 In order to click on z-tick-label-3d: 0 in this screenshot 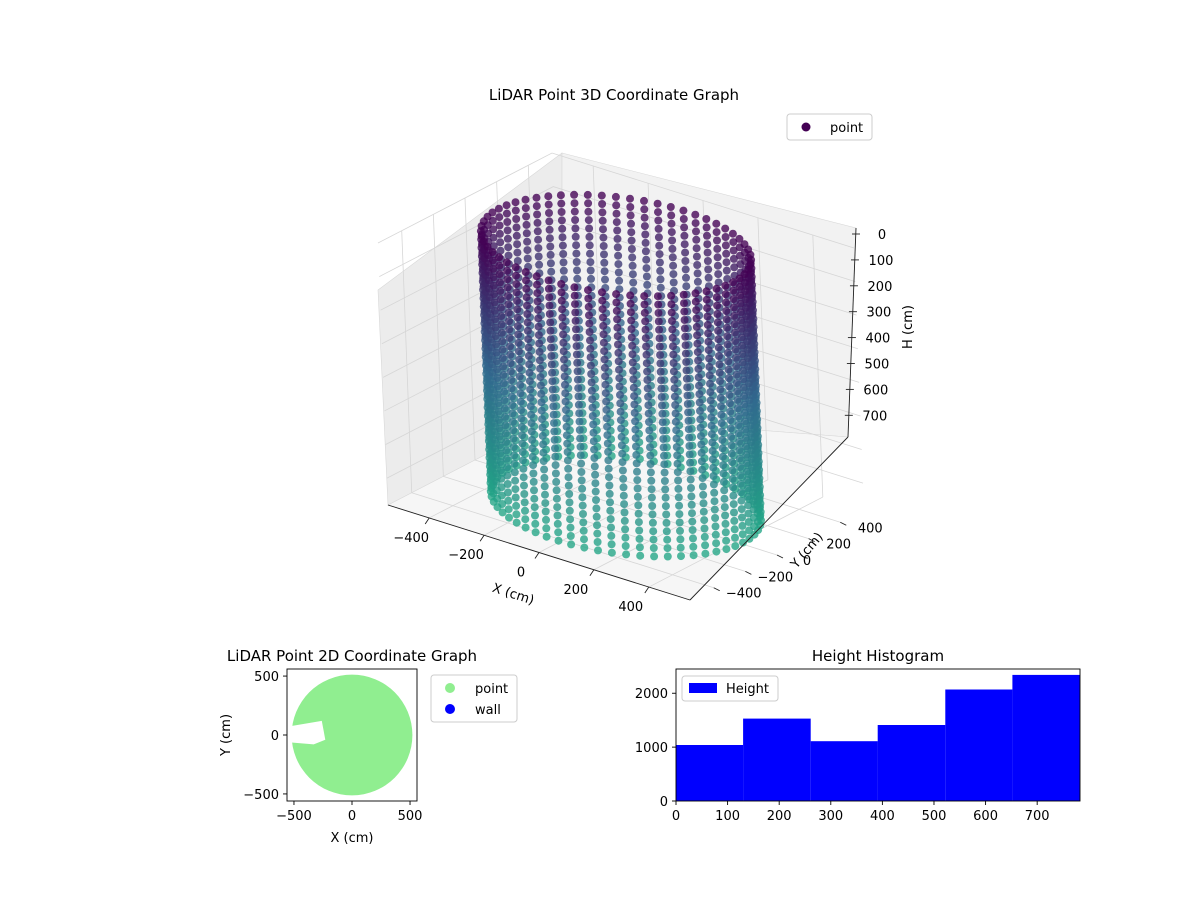, I will do `click(882, 235)`.